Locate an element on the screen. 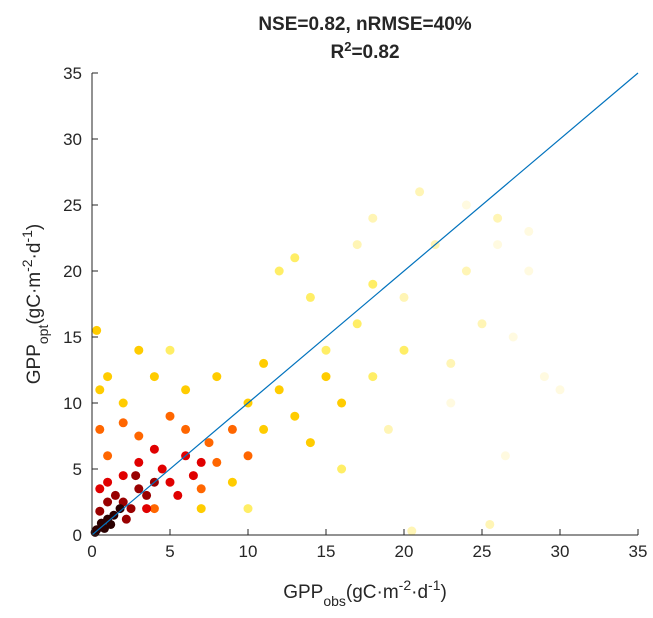  x-tick-label: 15 is located at coordinates (326, 551).